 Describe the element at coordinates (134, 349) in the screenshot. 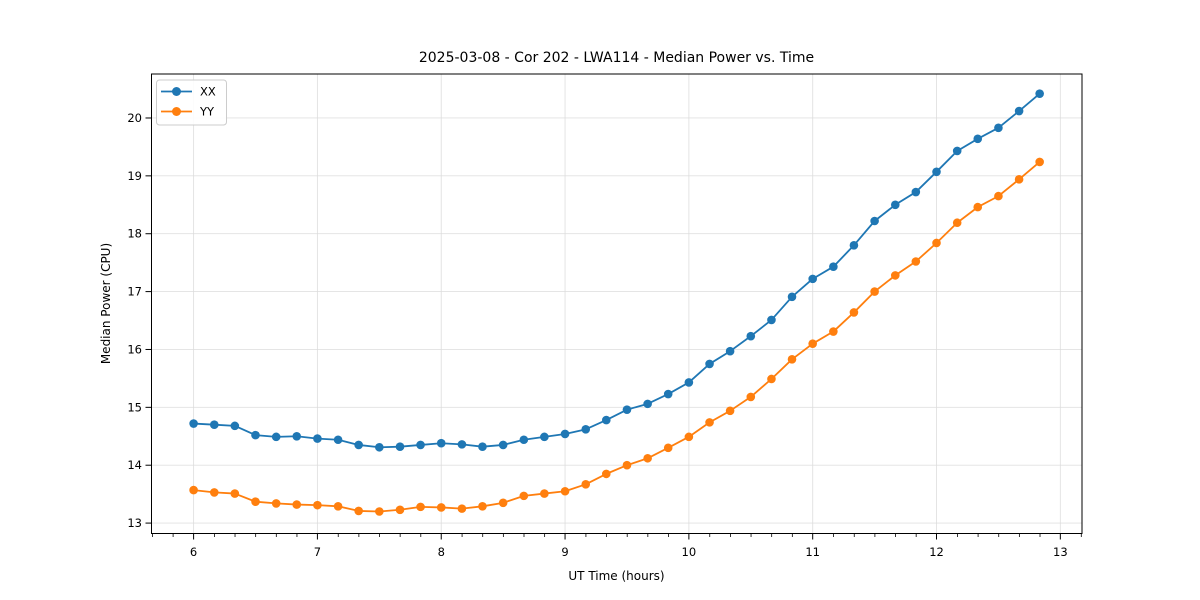

I see `y-tick-label: 16` at that location.